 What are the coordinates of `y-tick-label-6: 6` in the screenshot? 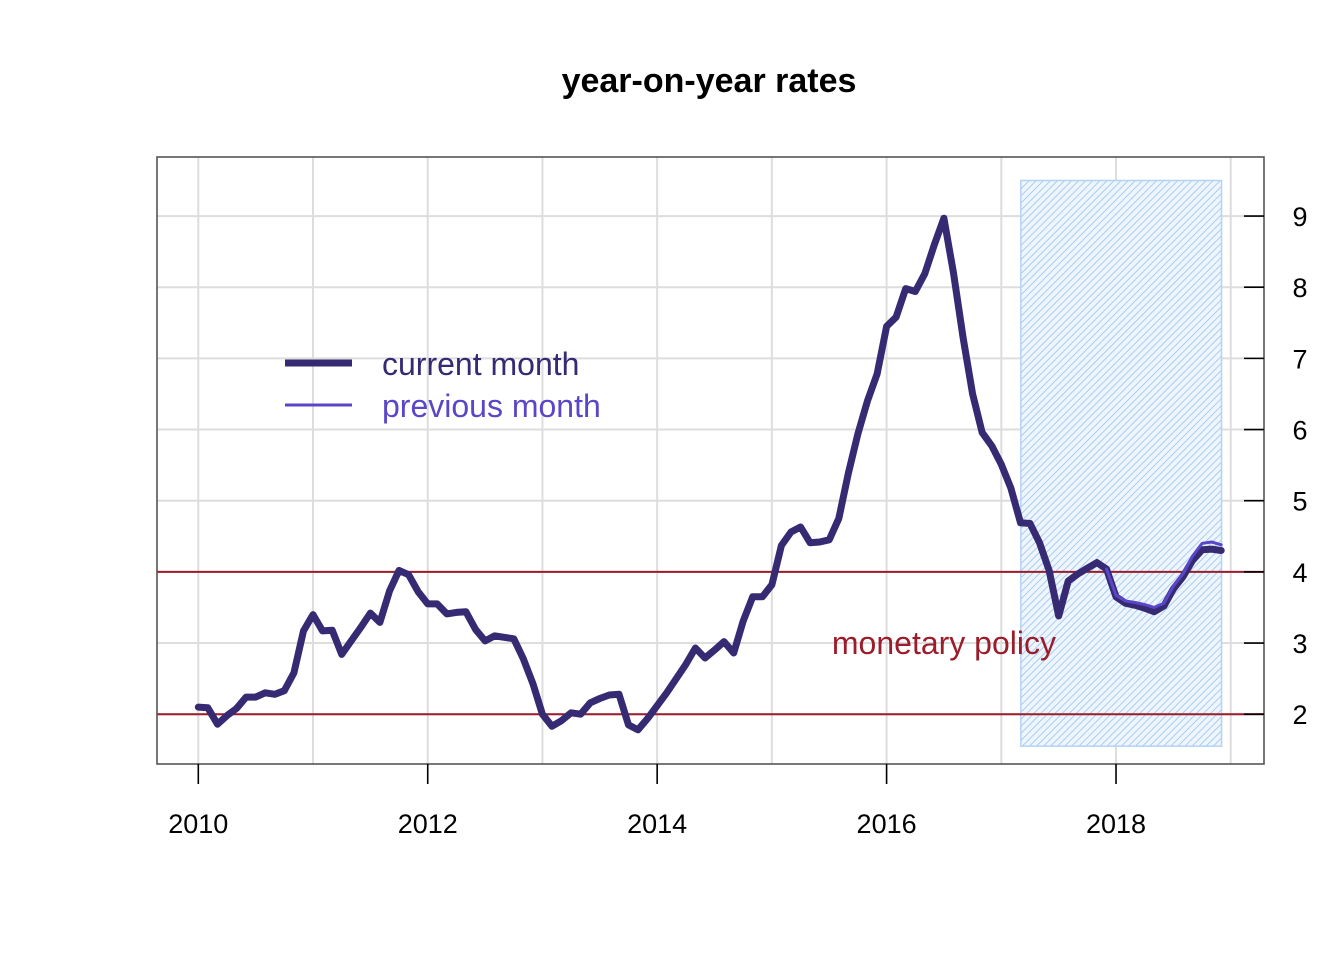 It's located at (1299, 431).